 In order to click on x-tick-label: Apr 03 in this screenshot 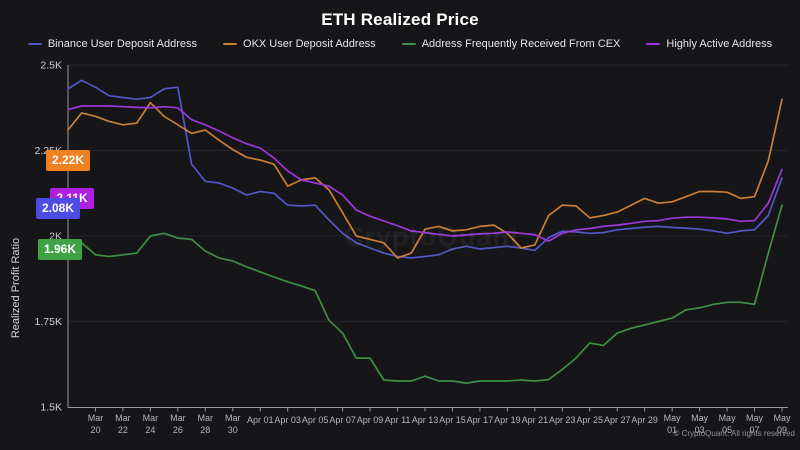, I will do `click(287, 420)`.